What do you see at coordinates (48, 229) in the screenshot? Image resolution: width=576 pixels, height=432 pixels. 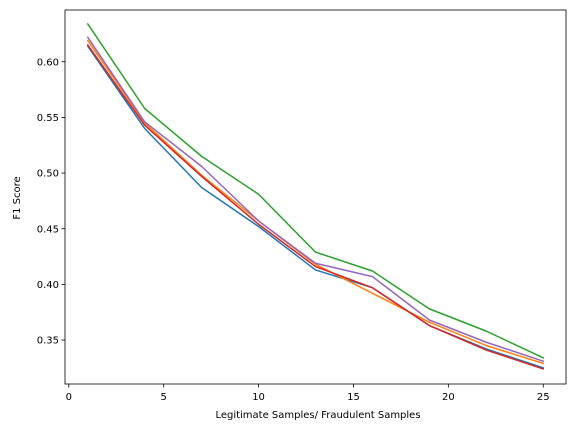 I see `y-tick-label: 0.45` at bounding box center [48, 229].